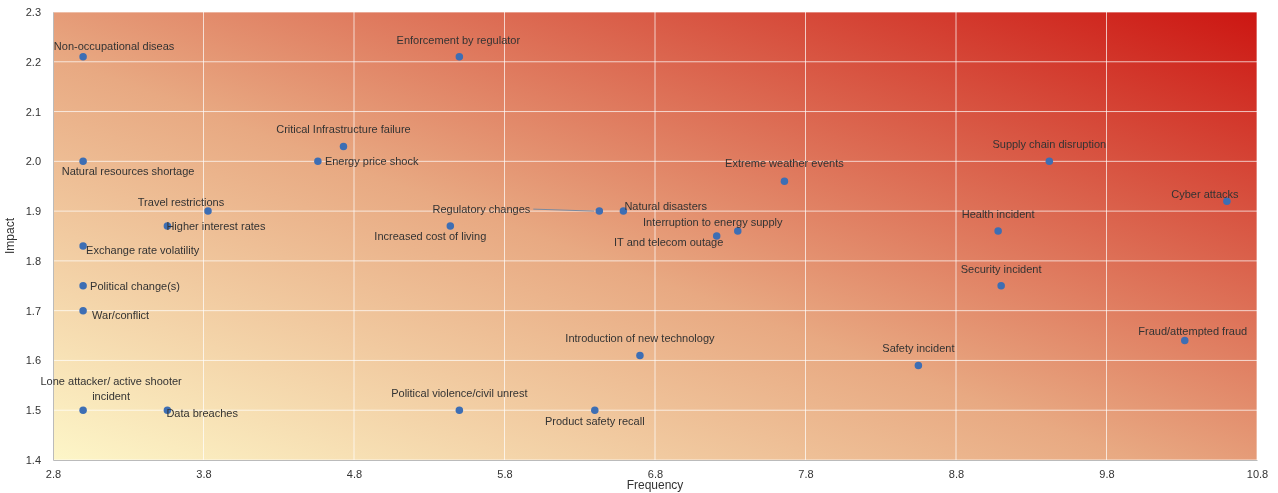 This screenshot has width=1278, height=493. Describe the element at coordinates (181, 201) in the screenshot. I see `annotation: Travel restrictions` at that location.